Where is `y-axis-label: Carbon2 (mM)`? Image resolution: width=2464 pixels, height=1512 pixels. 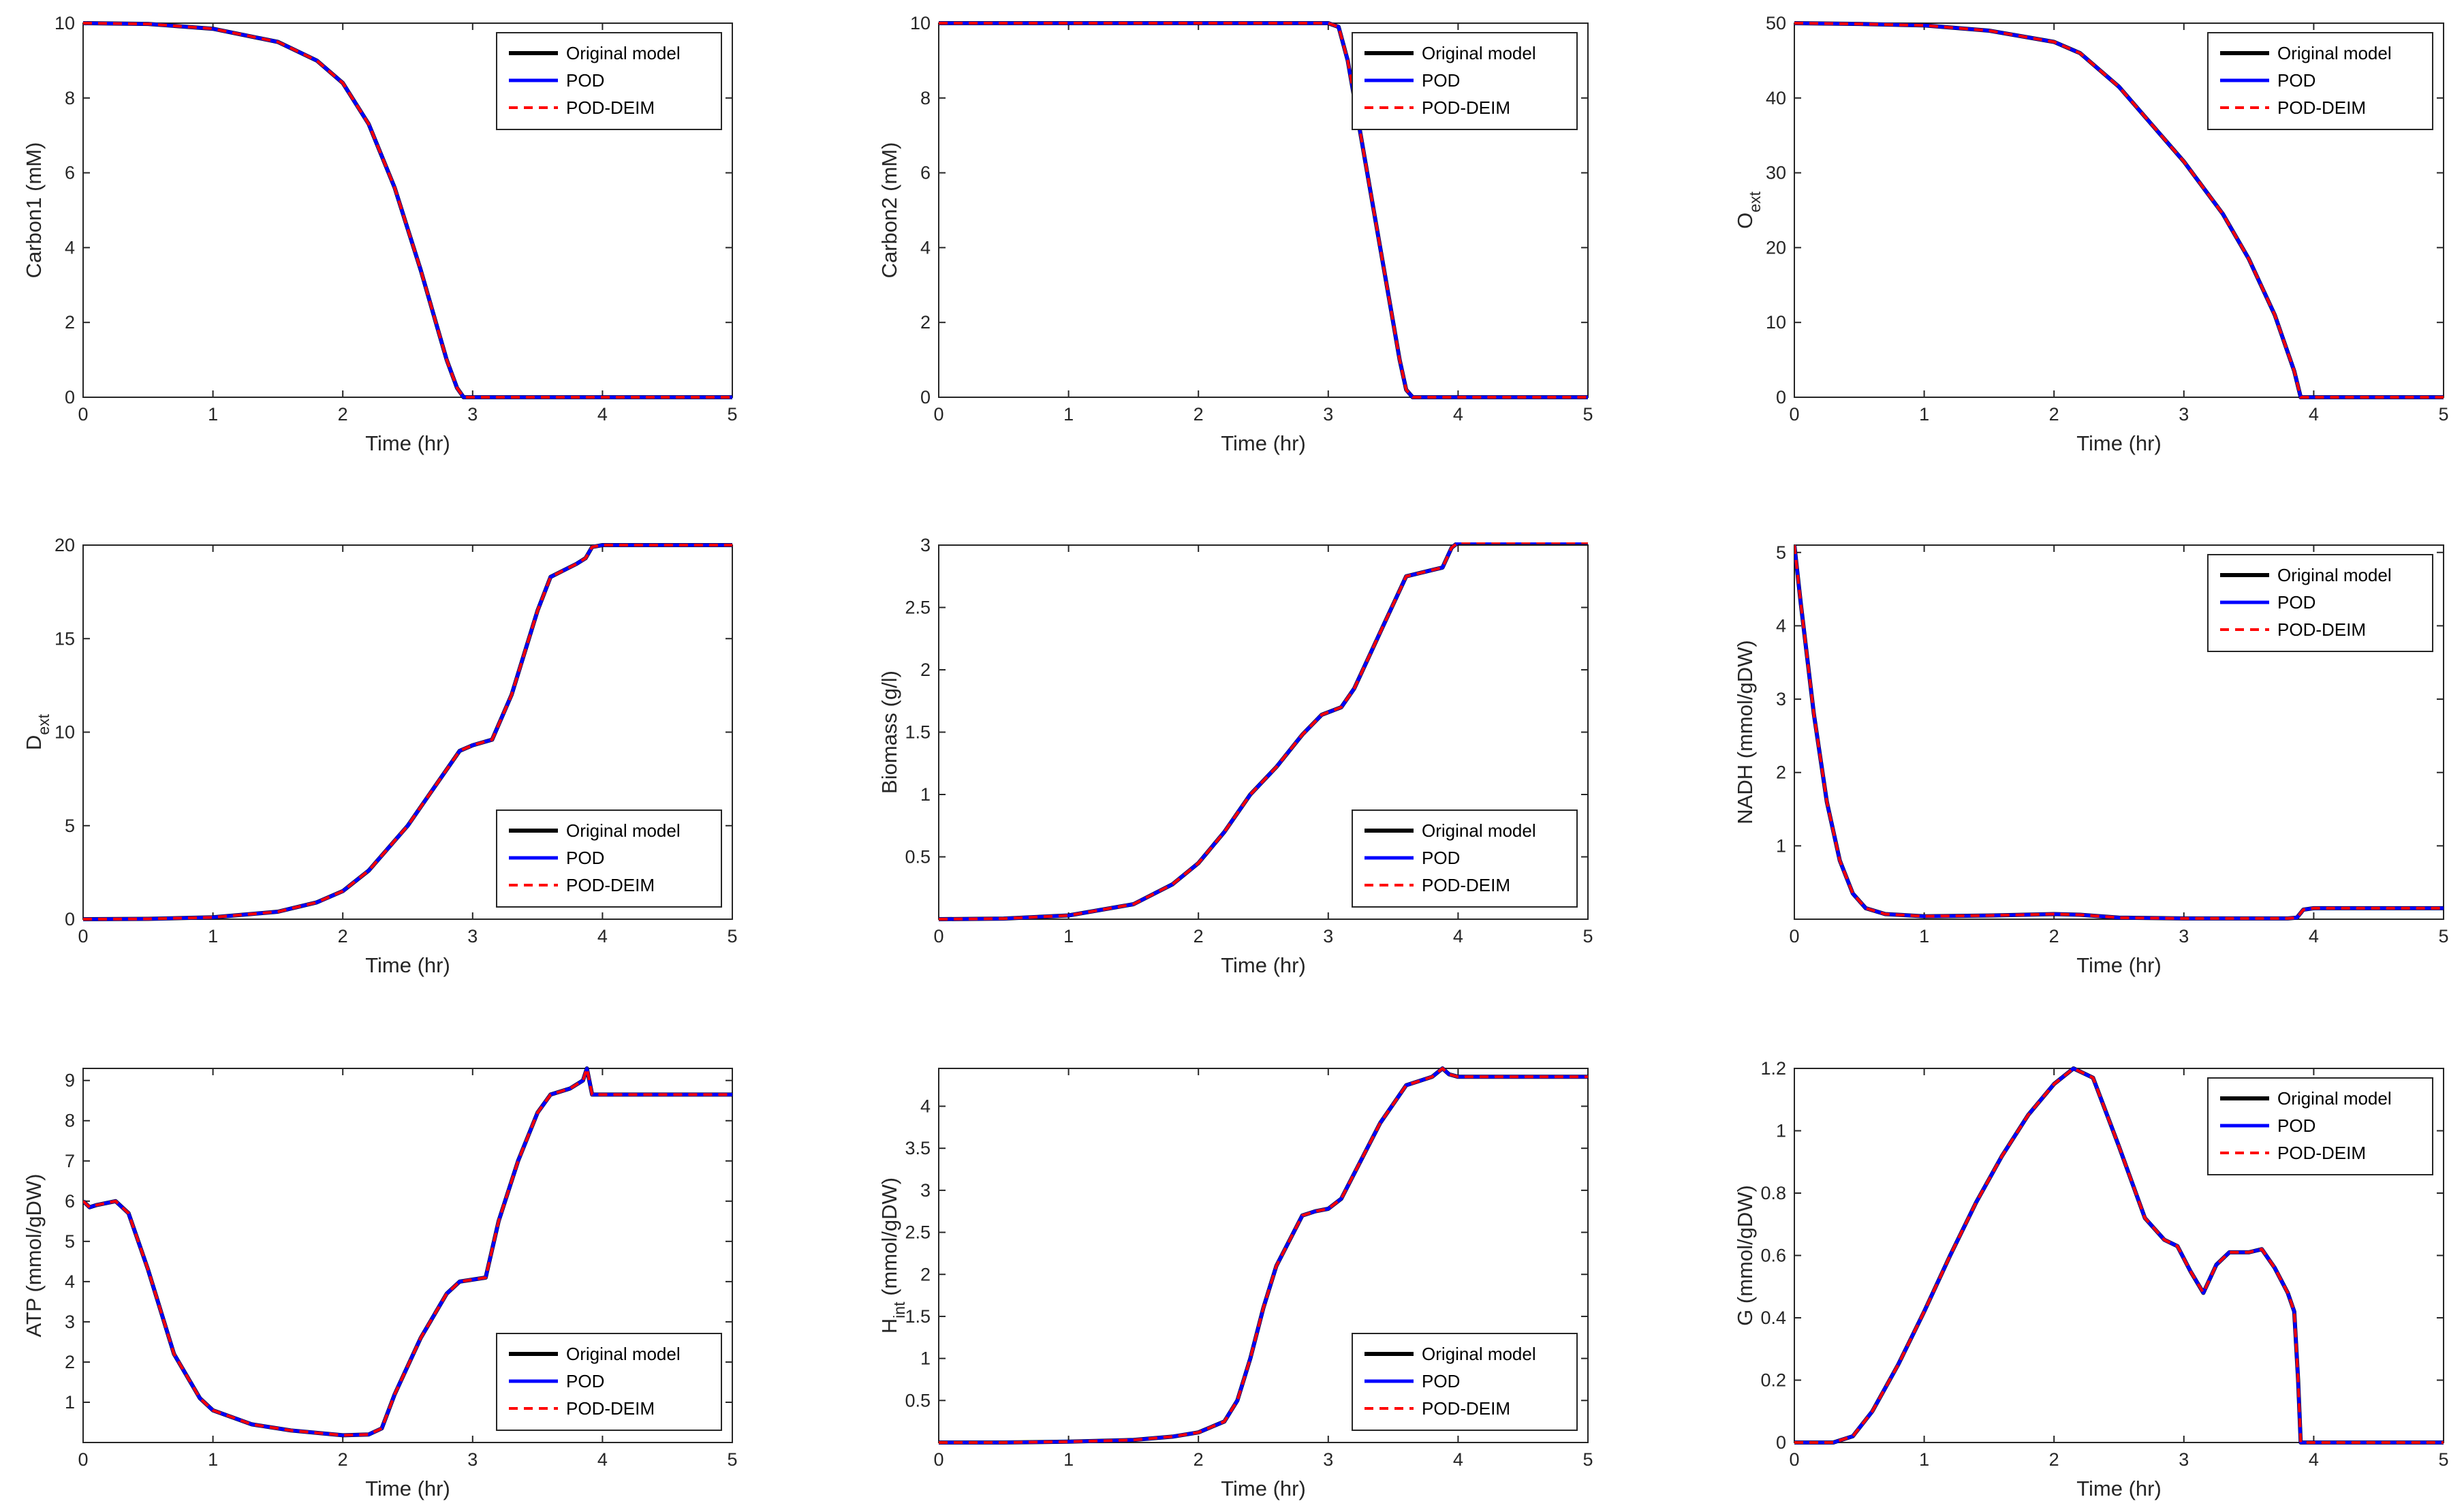 y-axis-label: Carbon2 (mM) is located at coordinates (889, 210).